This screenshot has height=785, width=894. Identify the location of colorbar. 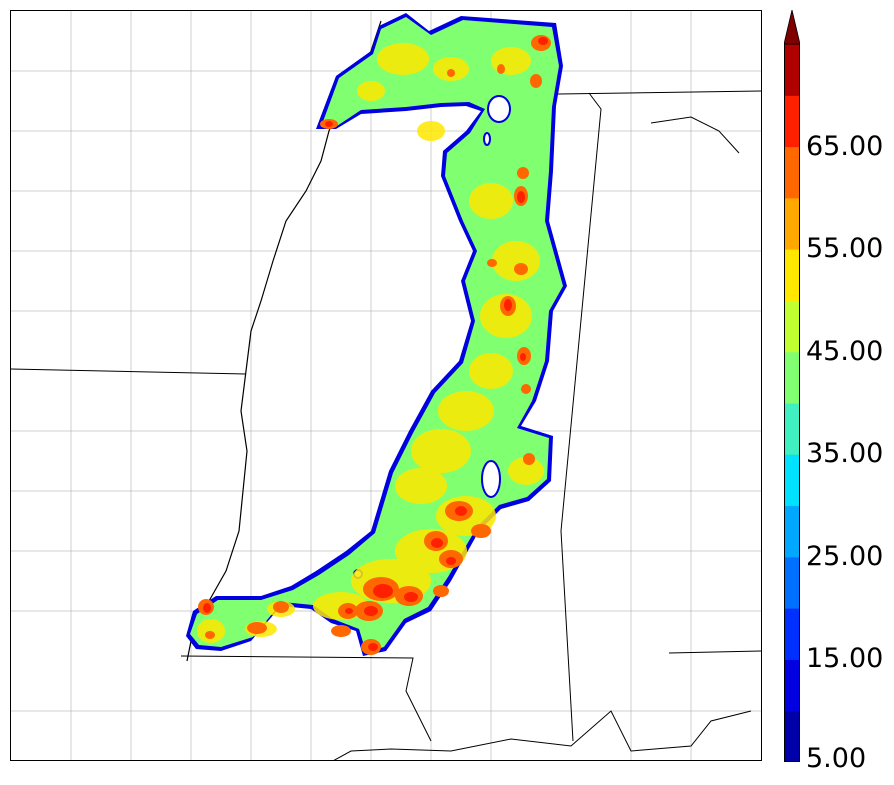
(792, 386).